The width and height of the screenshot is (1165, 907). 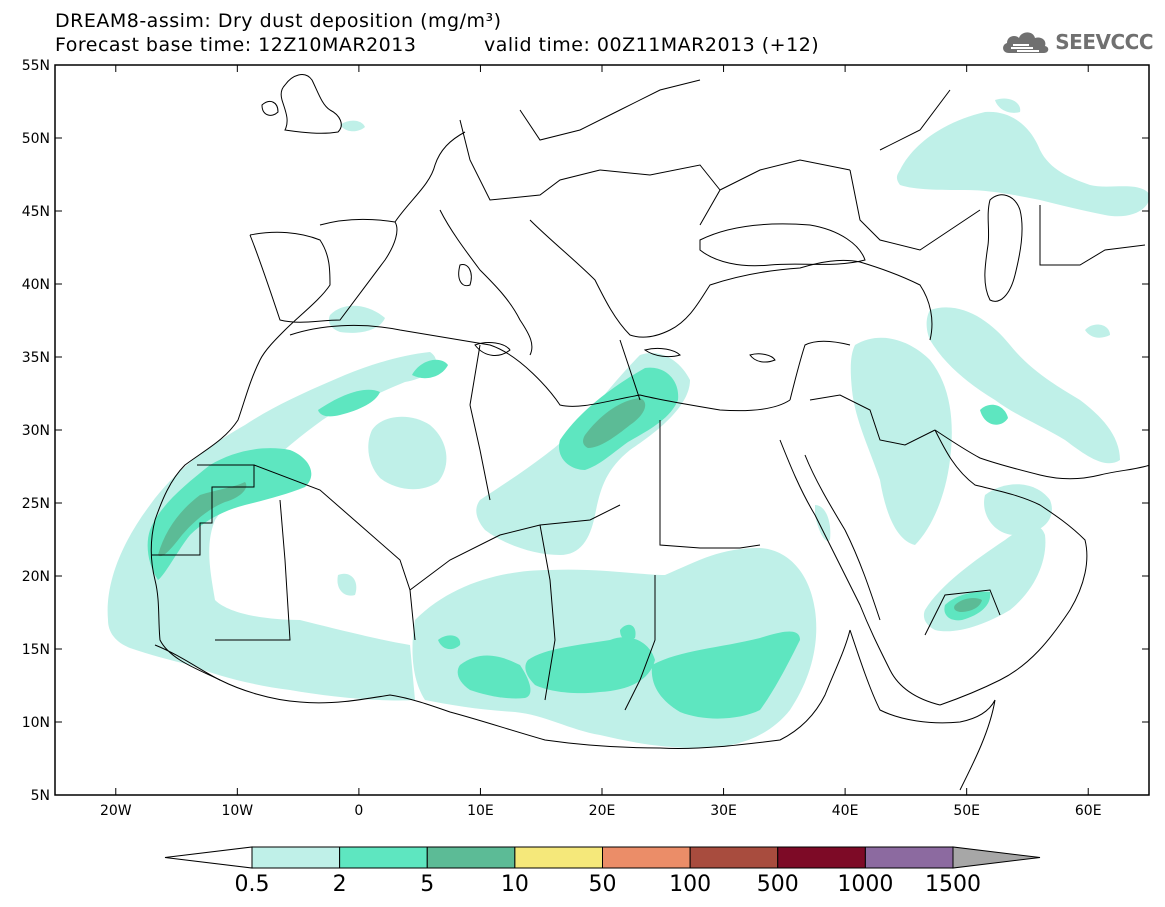 I want to click on lat-label: 40N, so click(x=36, y=285).